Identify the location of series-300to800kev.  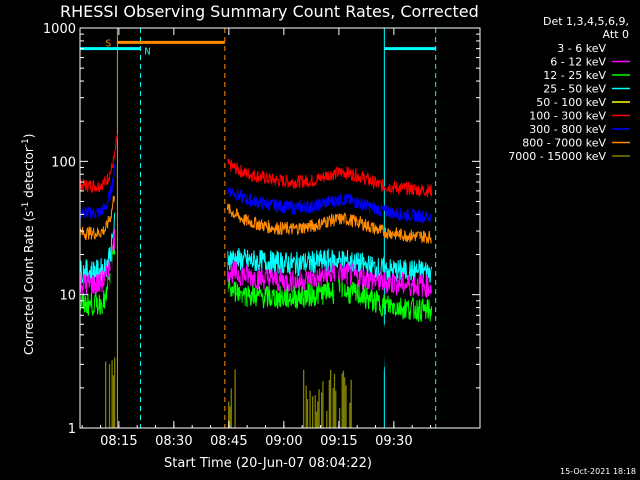
(256, 194).